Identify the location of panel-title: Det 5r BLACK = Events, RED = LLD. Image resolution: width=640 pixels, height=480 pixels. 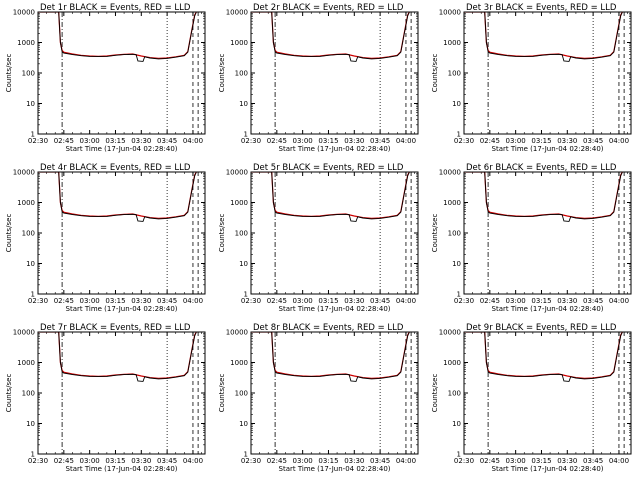
(328, 168).